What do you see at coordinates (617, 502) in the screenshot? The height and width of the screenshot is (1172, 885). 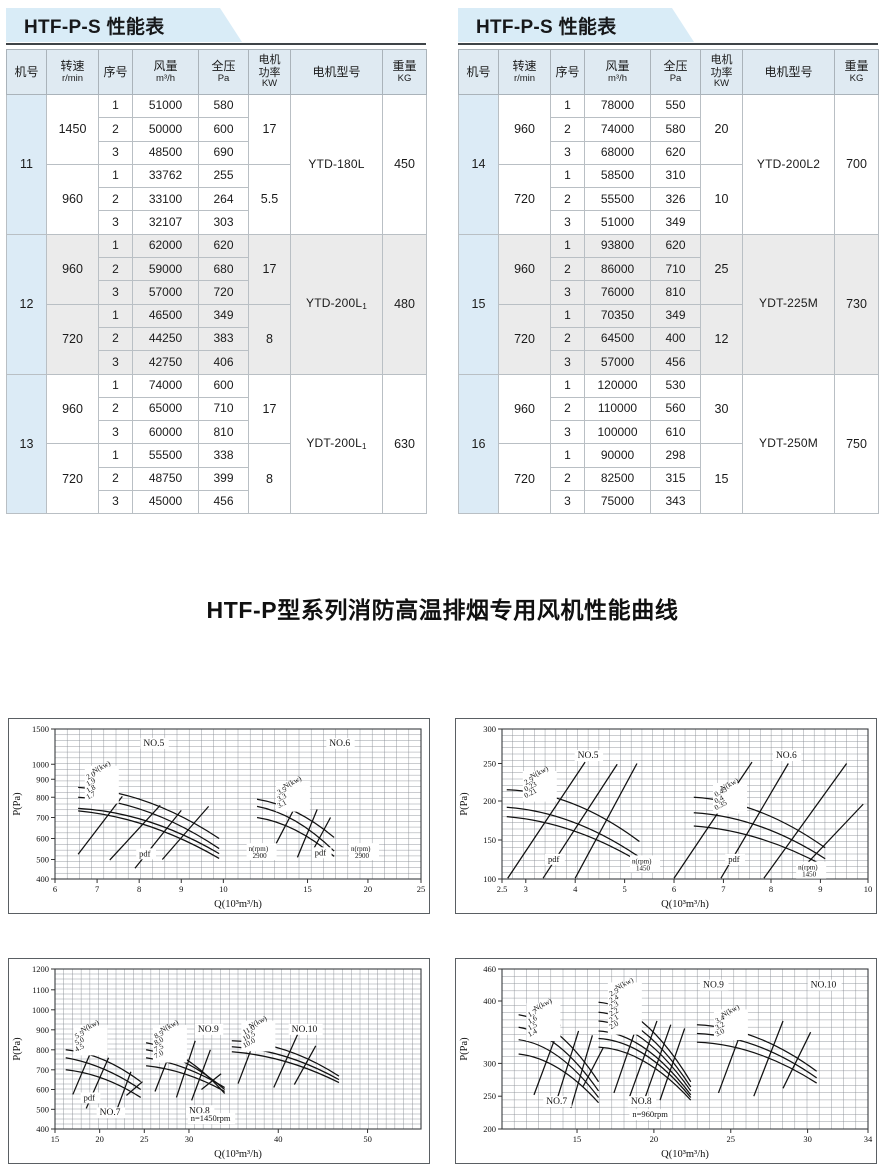 I see `cell-airflow: 75000` at bounding box center [617, 502].